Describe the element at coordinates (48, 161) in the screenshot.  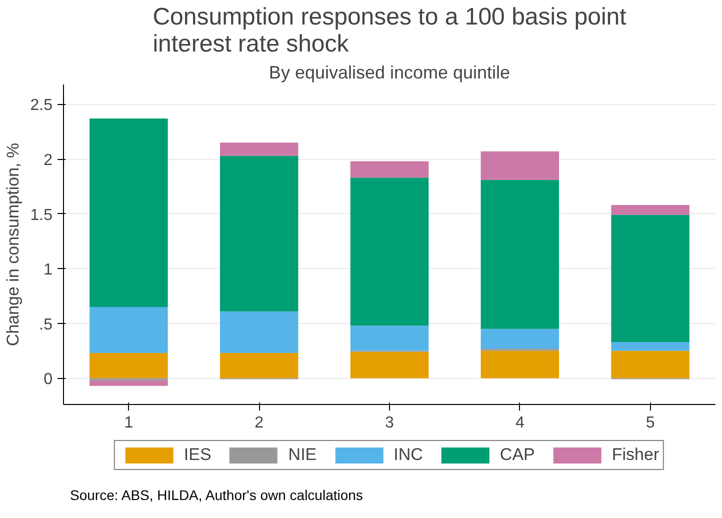
I see `y-tick-label: 2` at that location.